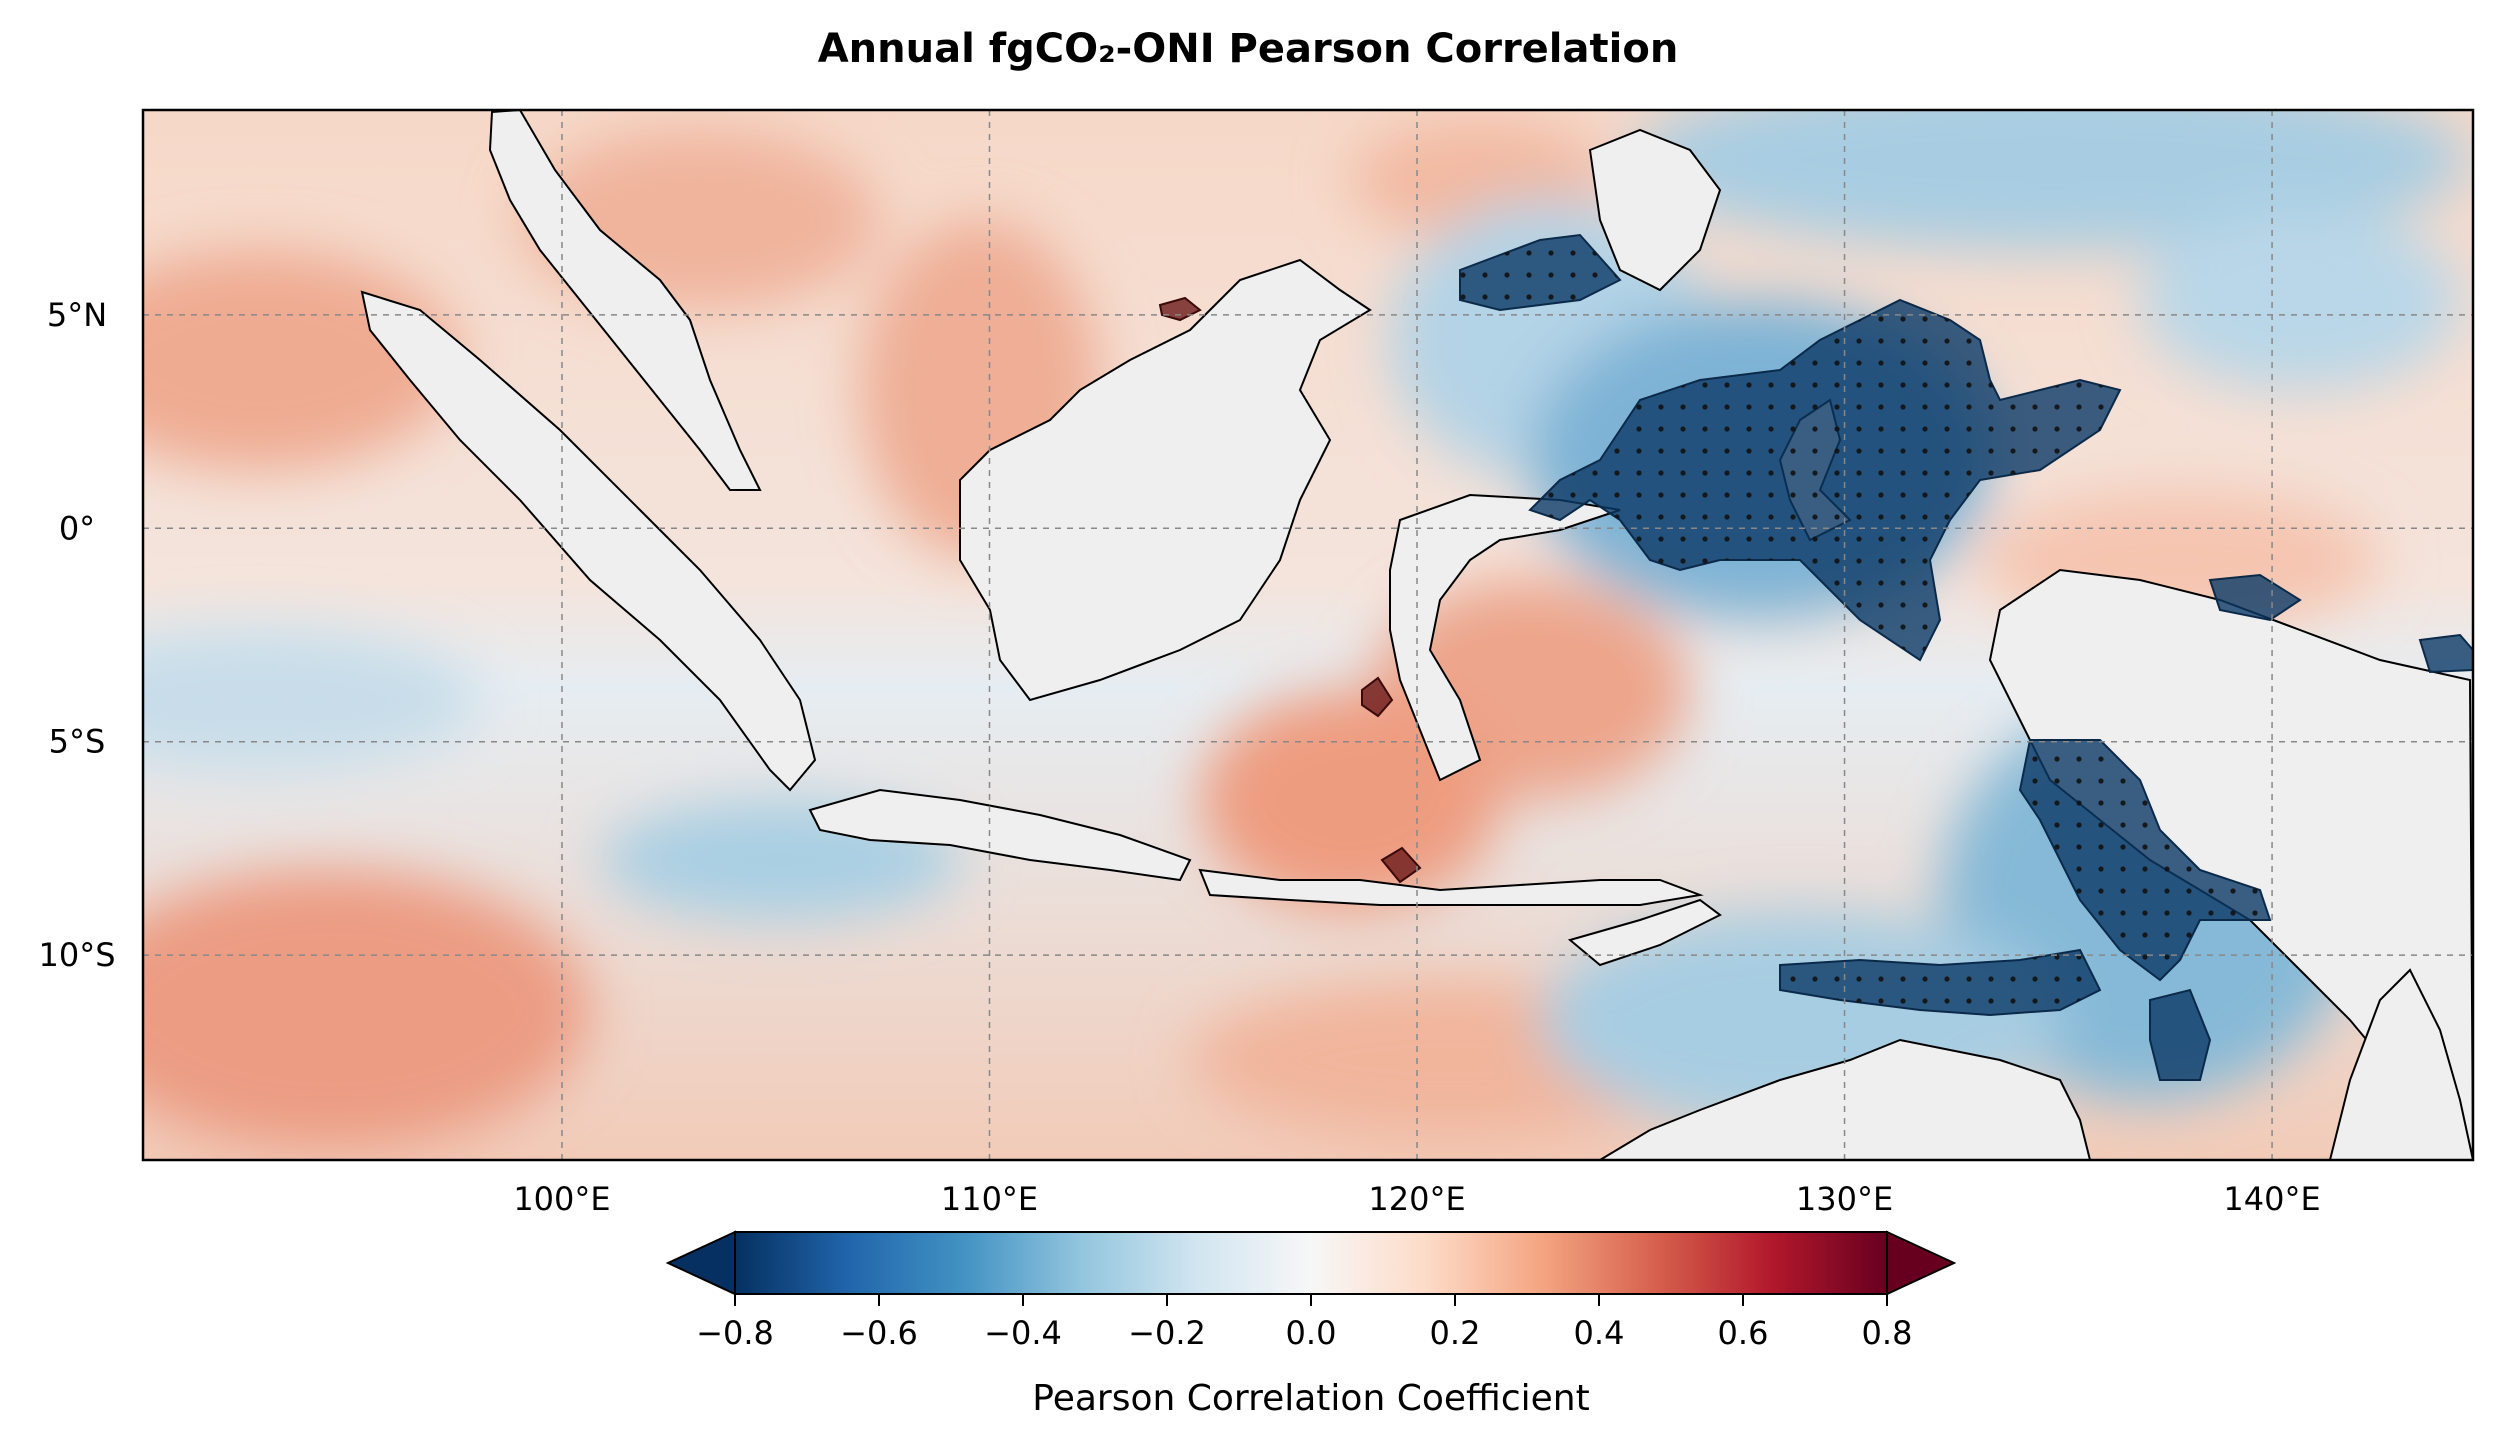 The image size is (2496, 1447). I want to click on timor, so click(1644, 932).